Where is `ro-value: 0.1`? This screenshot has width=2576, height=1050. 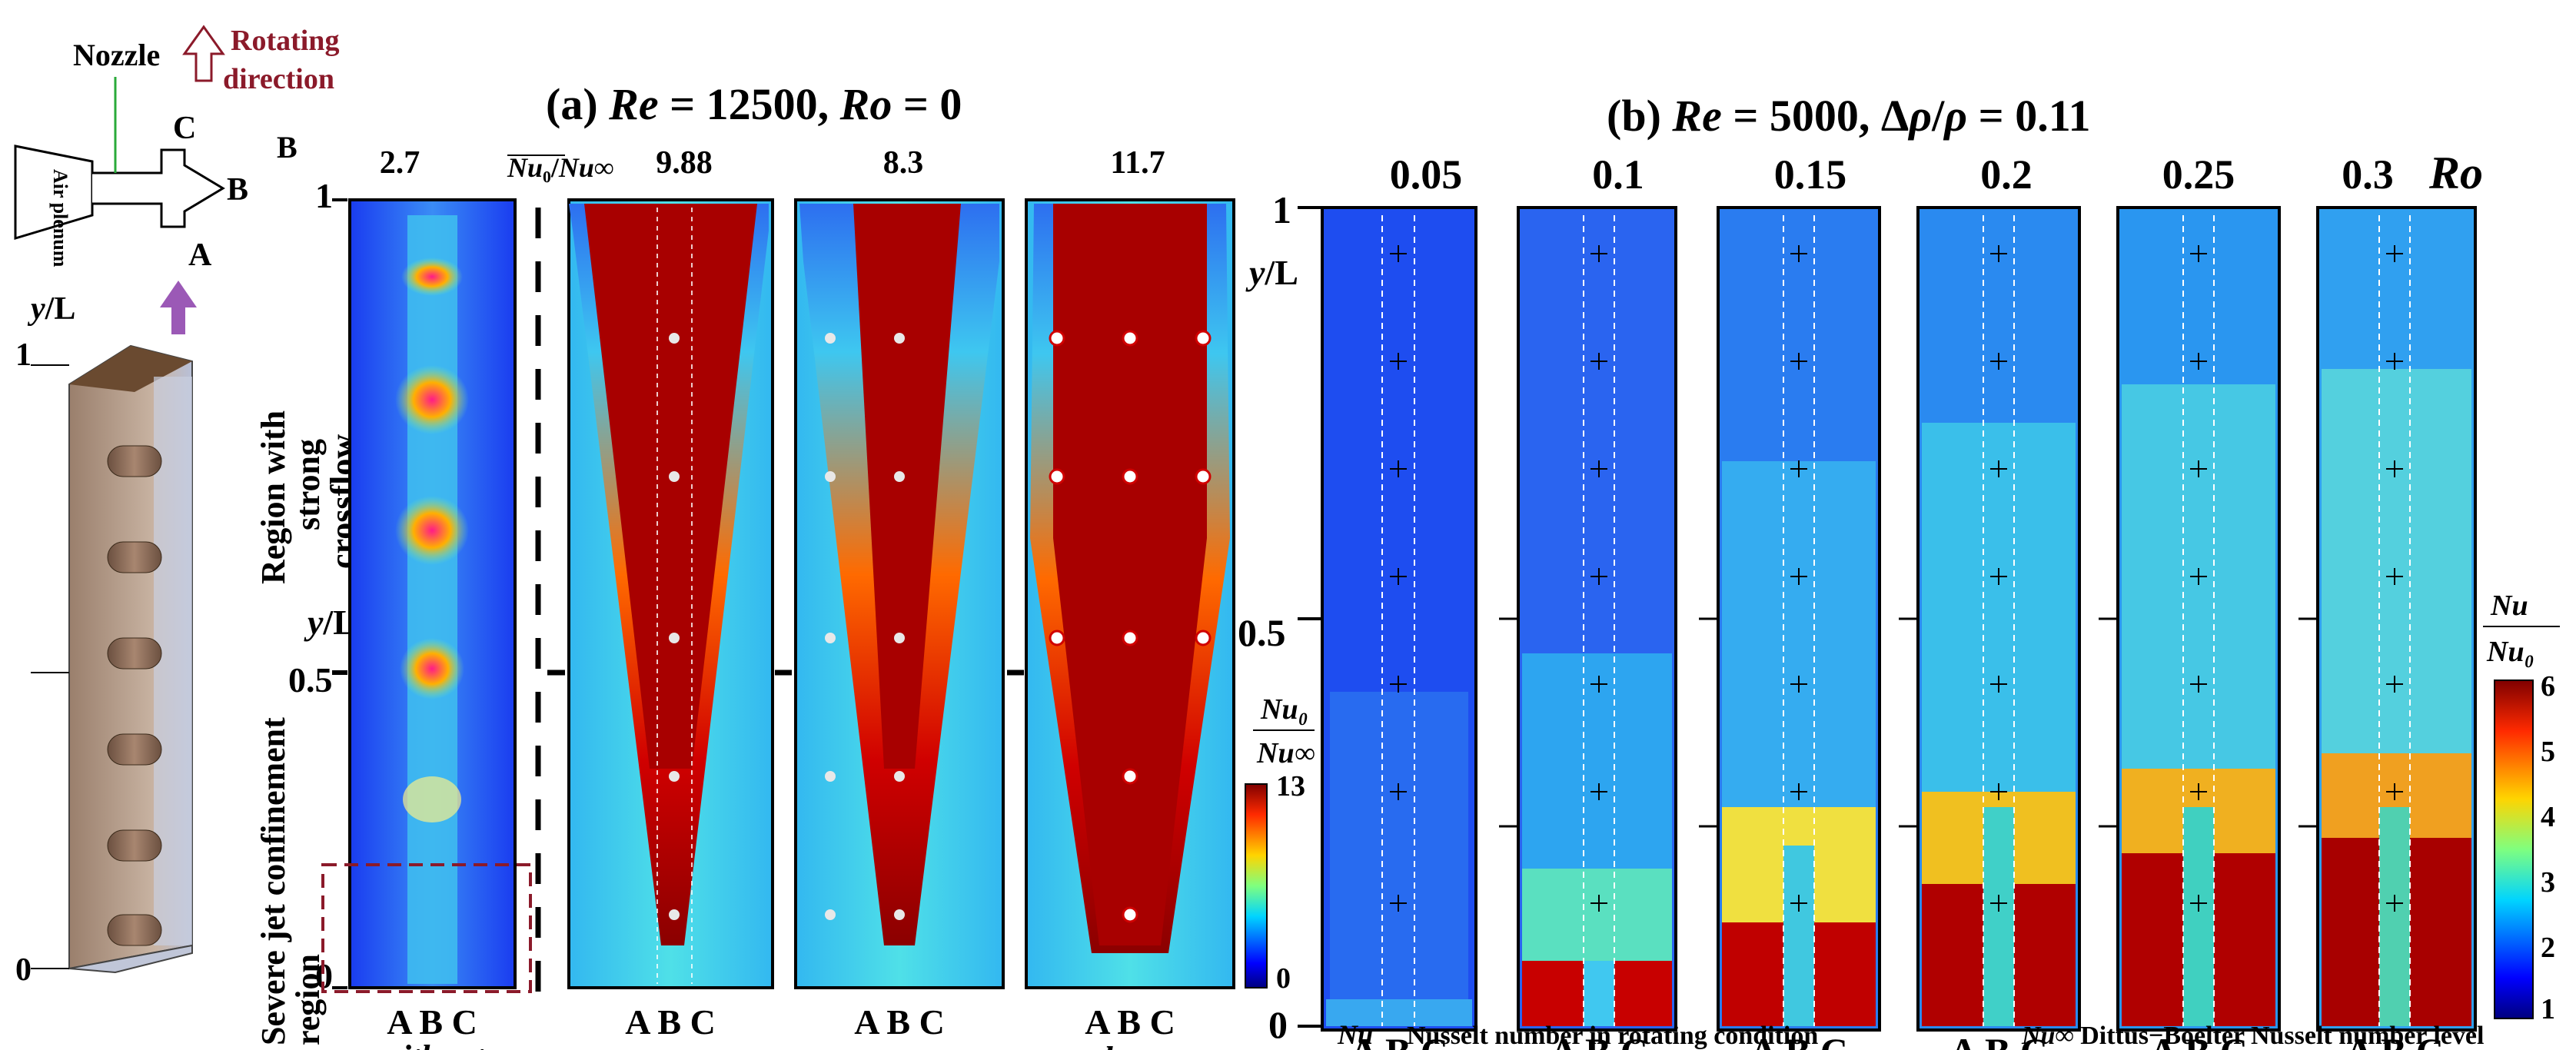
ro-value: 0.1 is located at coordinates (1618, 174).